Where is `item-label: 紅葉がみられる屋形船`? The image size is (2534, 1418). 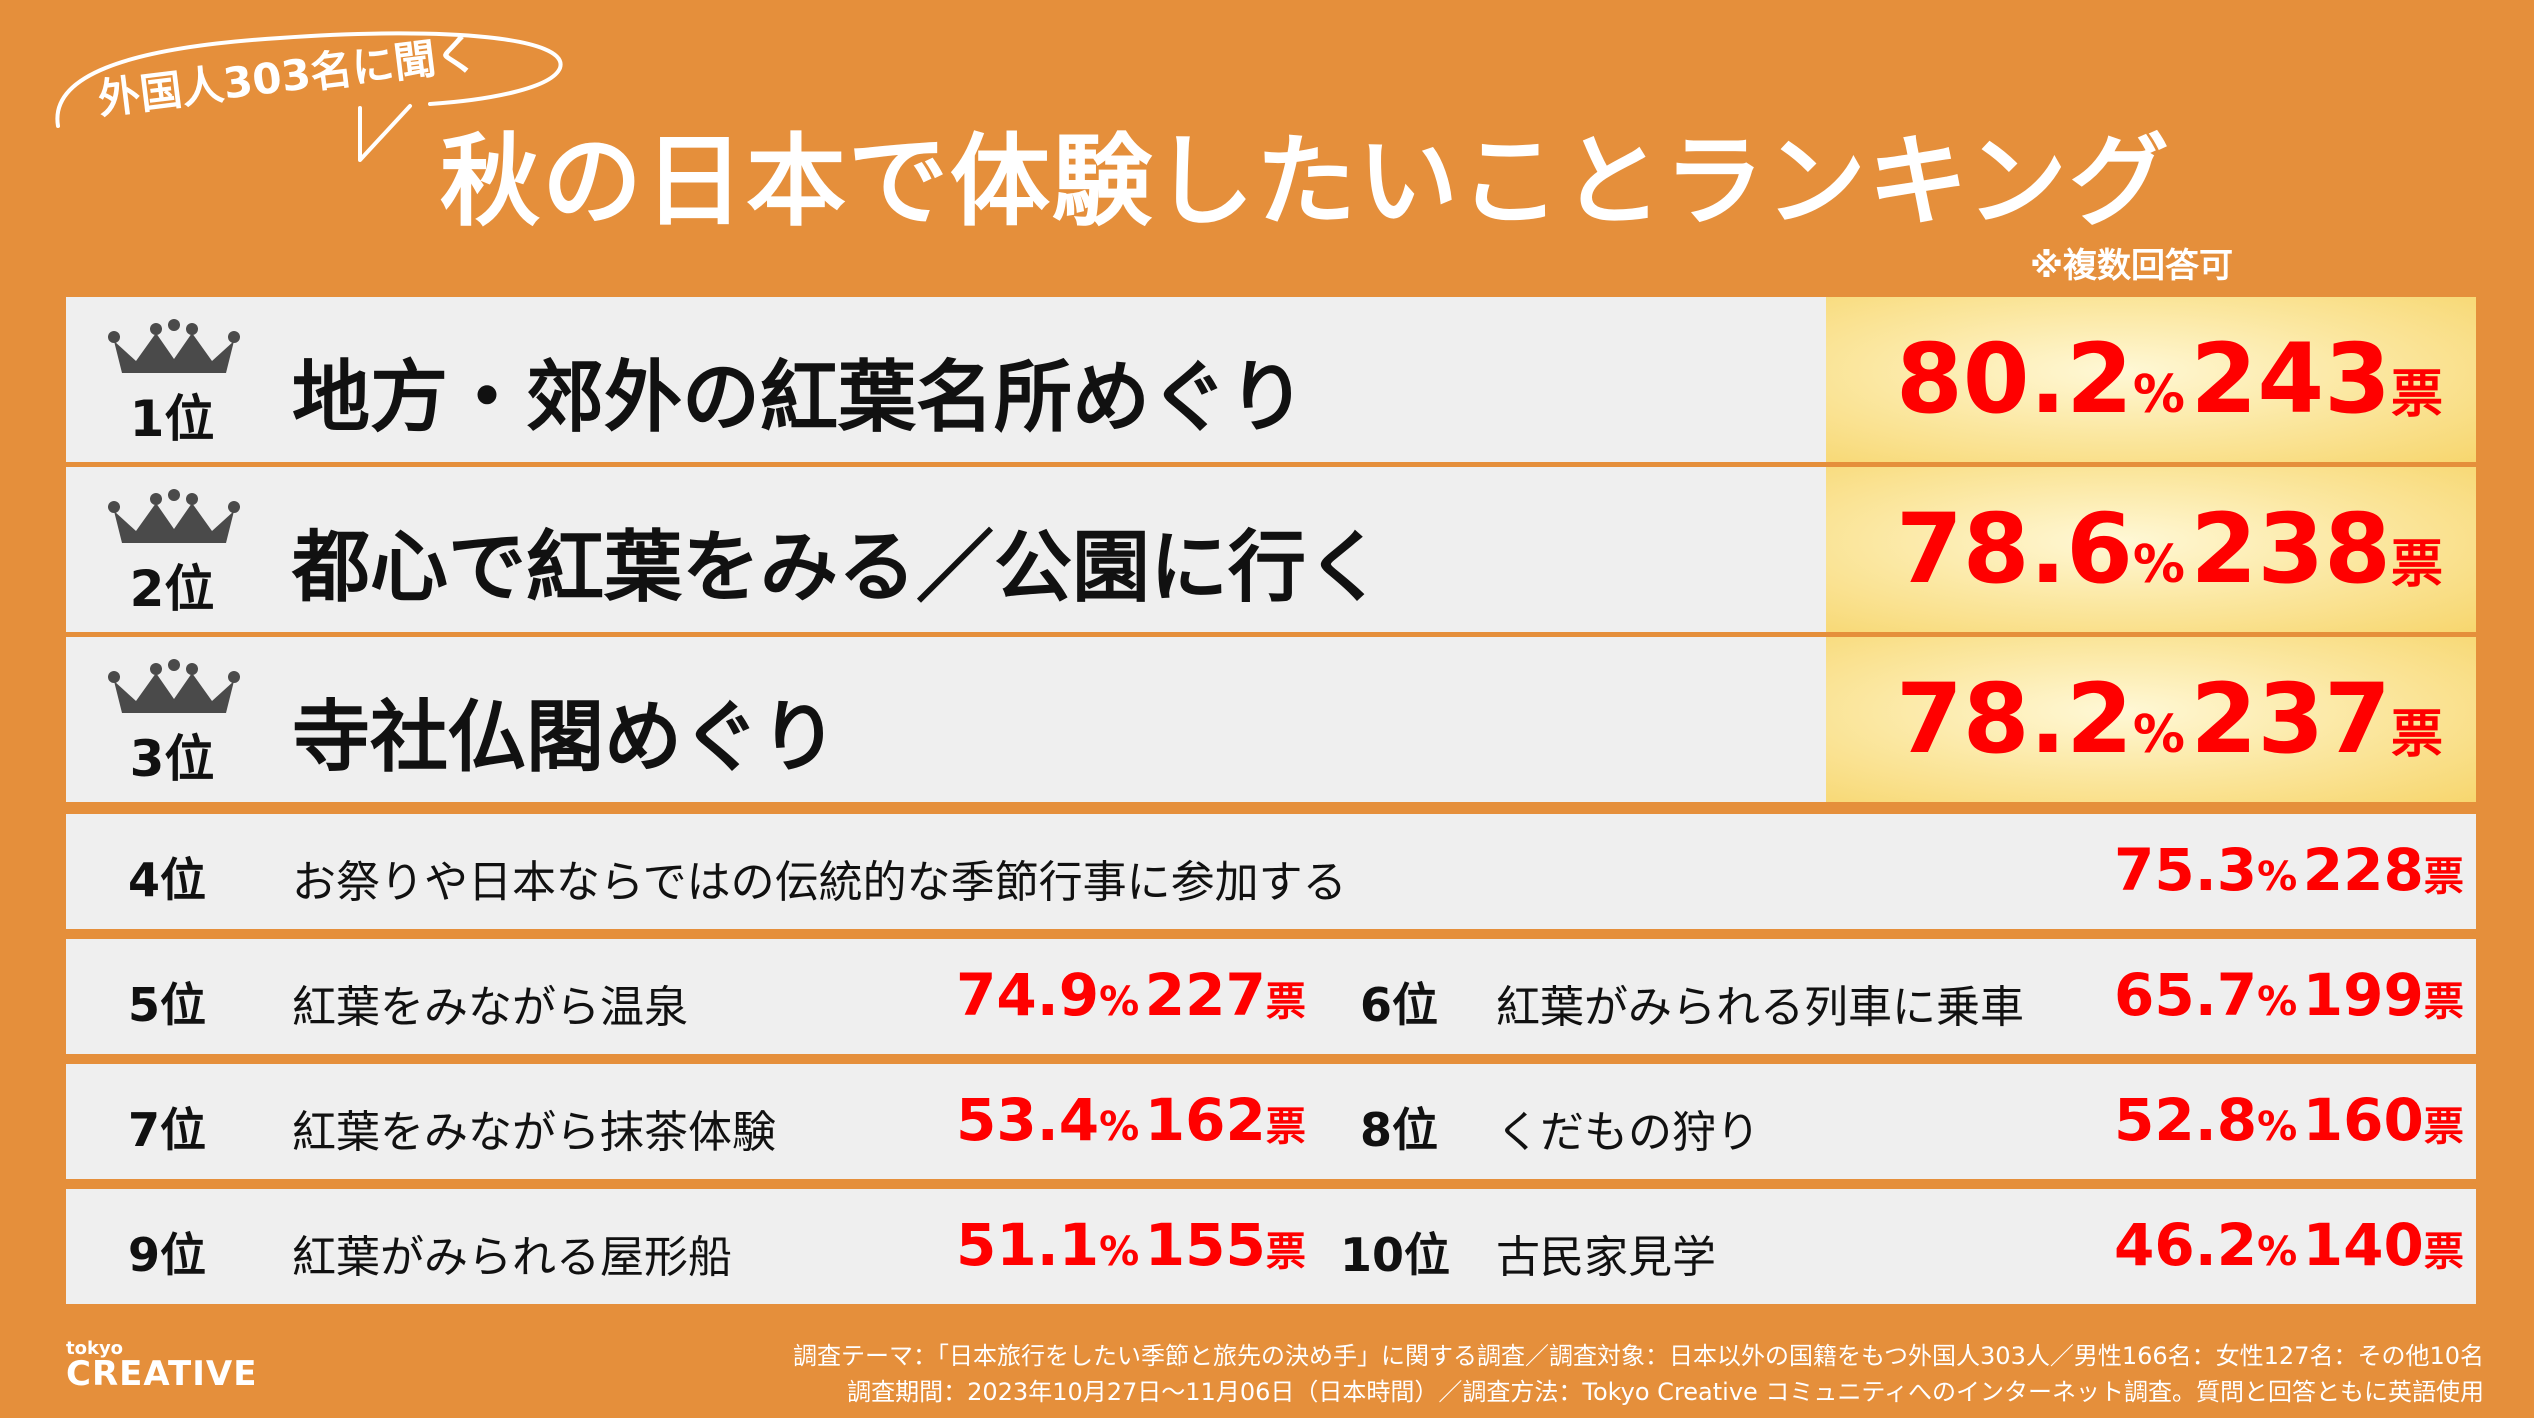
item-label: 紅葉がみられる屋形船 is located at coordinates (512, 1257).